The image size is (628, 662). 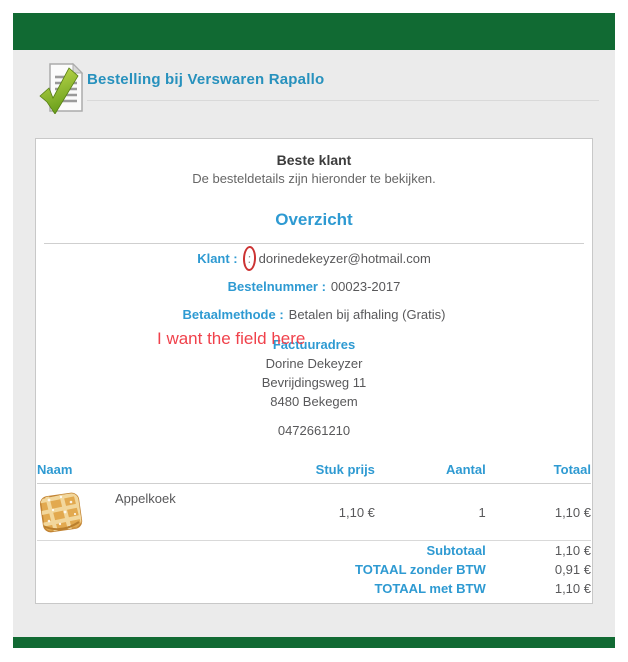 What do you see at coordinates (231, 338) in the screenshot?
I see `annotation-text: I want the field here` at bounding box center [231, 338].